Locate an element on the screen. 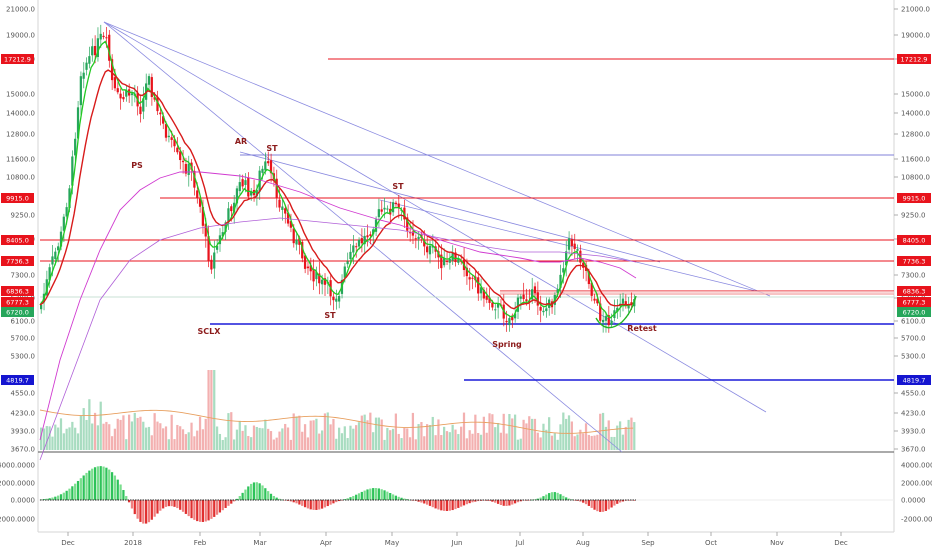 The width and height of the screenshot is (932, 555). price-tick-label: 6100.0 is located at coordinates (23, 322).